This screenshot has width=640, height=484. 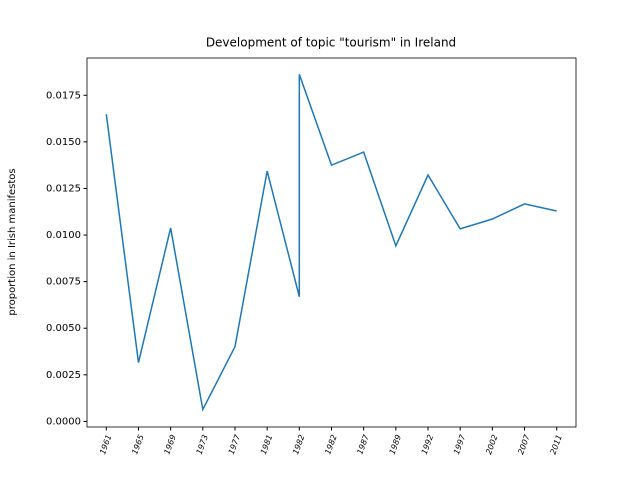 What do you see at coordinates (266, 444) in the screenshot?
I see `x-tick-label: 1981` at bounding box center [266, 444].